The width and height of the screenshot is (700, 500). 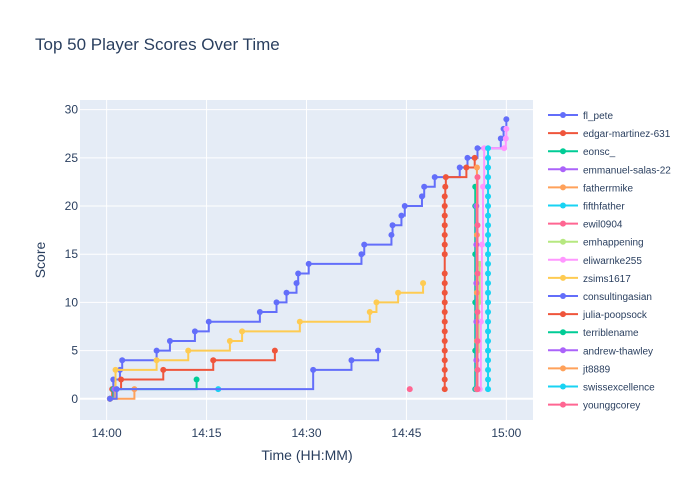 What do you see at coordinates (603, 225) in the screenshot?
I see `legend-label: ewil0904` at bounding box center [603, 225].